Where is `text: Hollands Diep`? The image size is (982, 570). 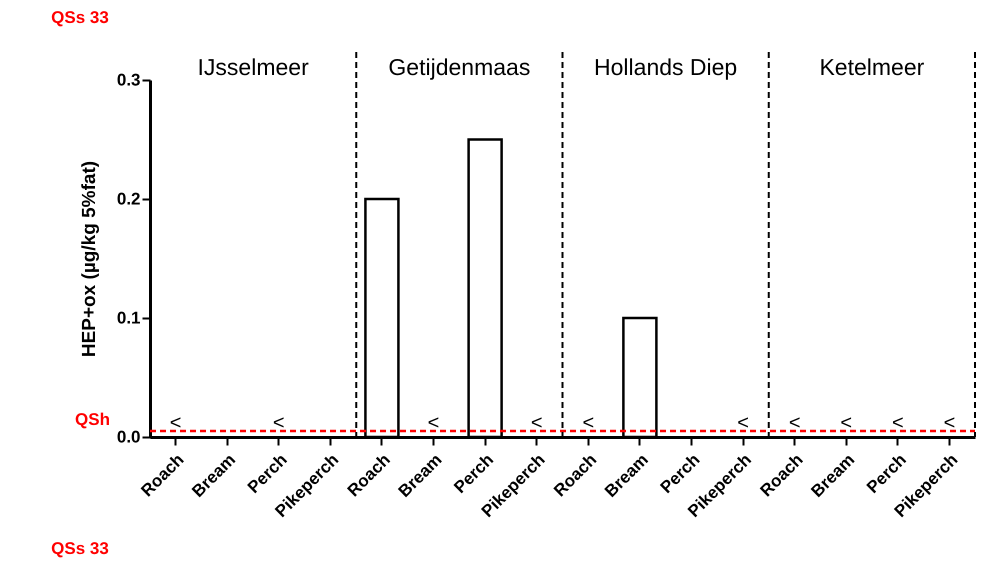 text: Hollands Diep is located at coordinates (666, 67).